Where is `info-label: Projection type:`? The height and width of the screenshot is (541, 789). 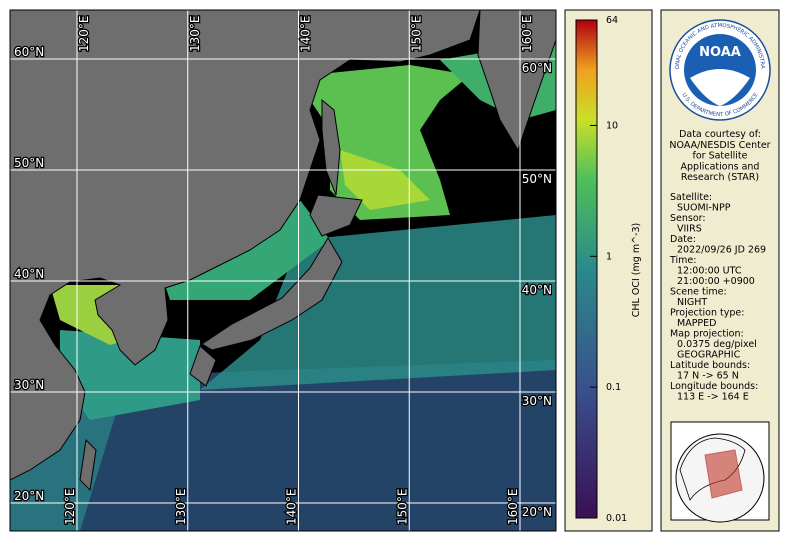
info-label: Projection type: is located at coordinates (707, 313).